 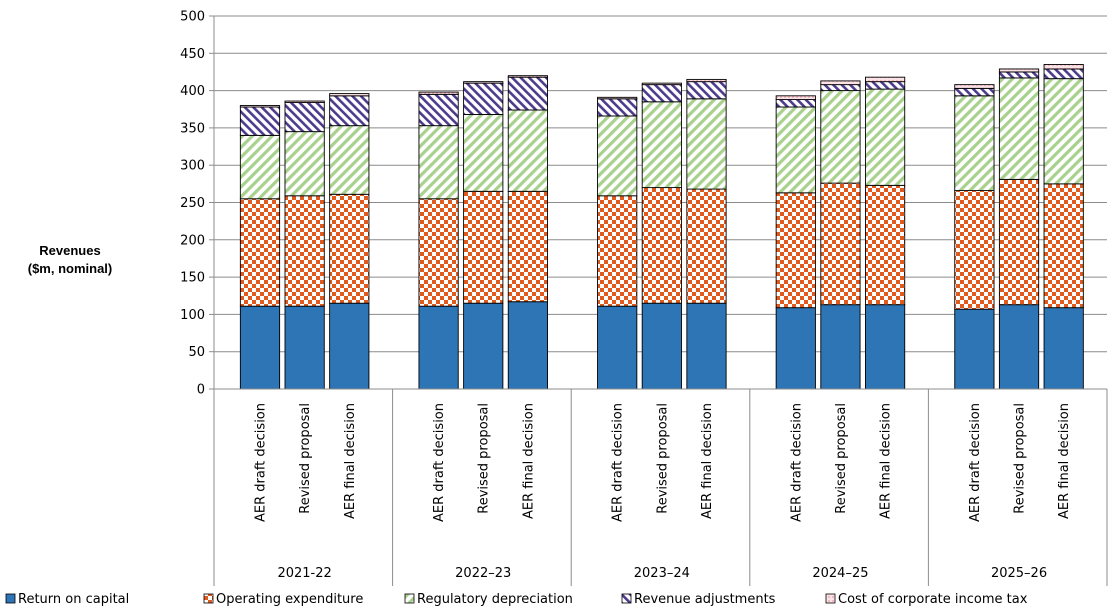 What do you see at coordinates (483, 573) in the screenshot?
I see `x-group-label: 2022–23` at bounding box center [483, 573].